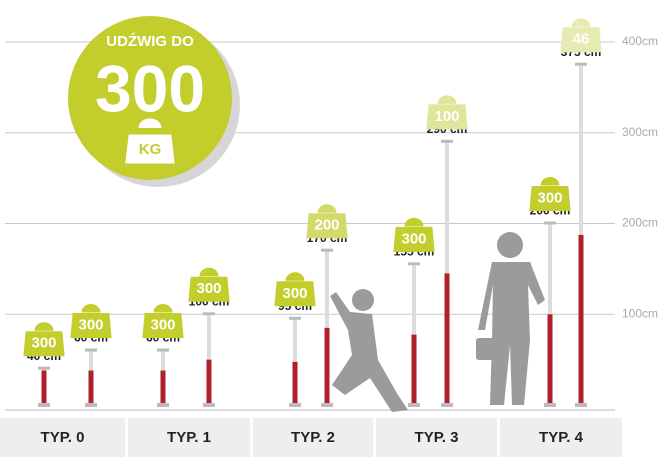  I want to click on type-label: TYP. 1, so click(189, 437).